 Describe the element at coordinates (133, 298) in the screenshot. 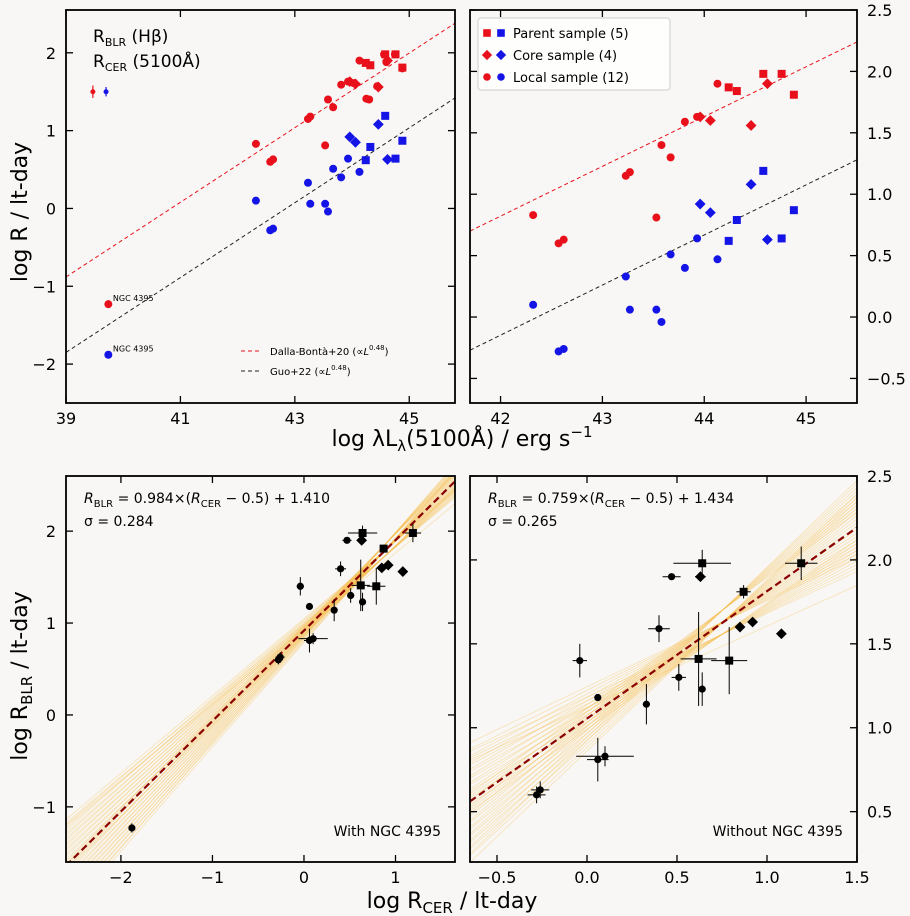

I see `ngc4395-label: NGC 4395` at that location.